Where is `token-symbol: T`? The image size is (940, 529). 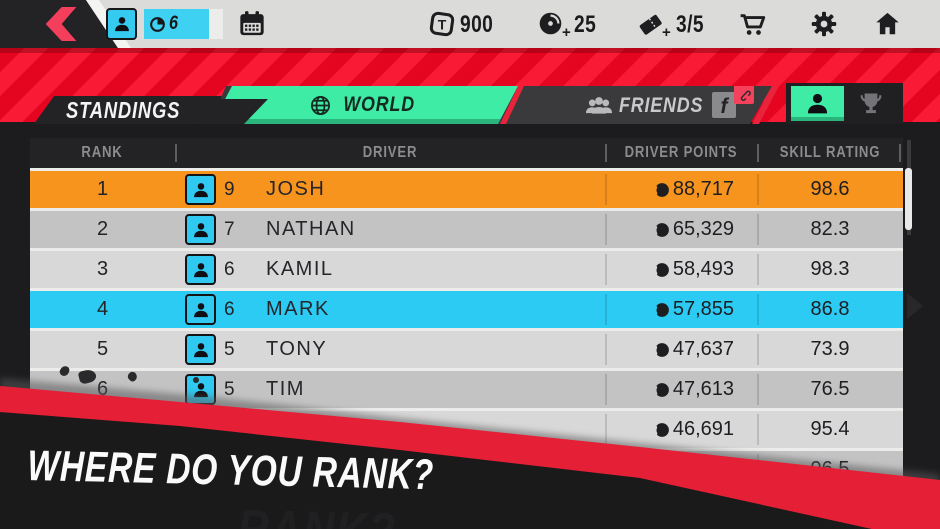 token-symbol: T is located at coordinates (442, 24).